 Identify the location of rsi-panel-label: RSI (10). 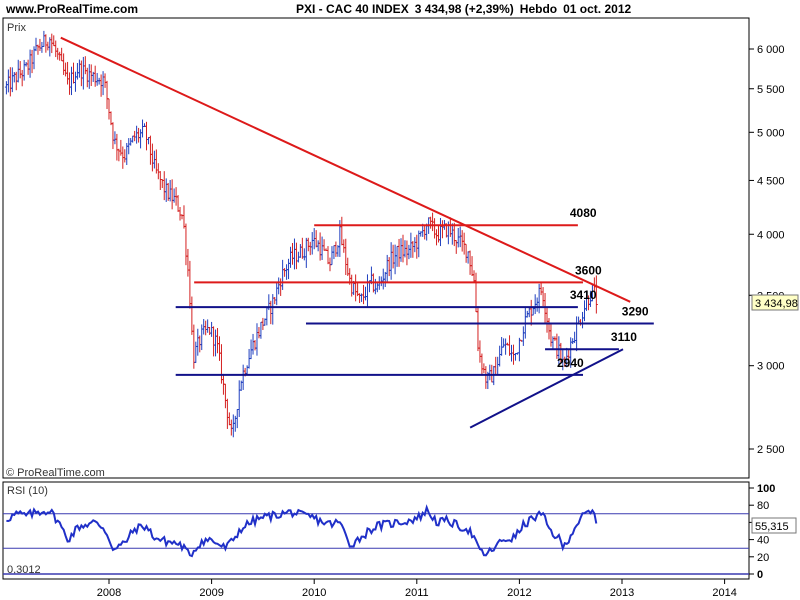
(27, 491).